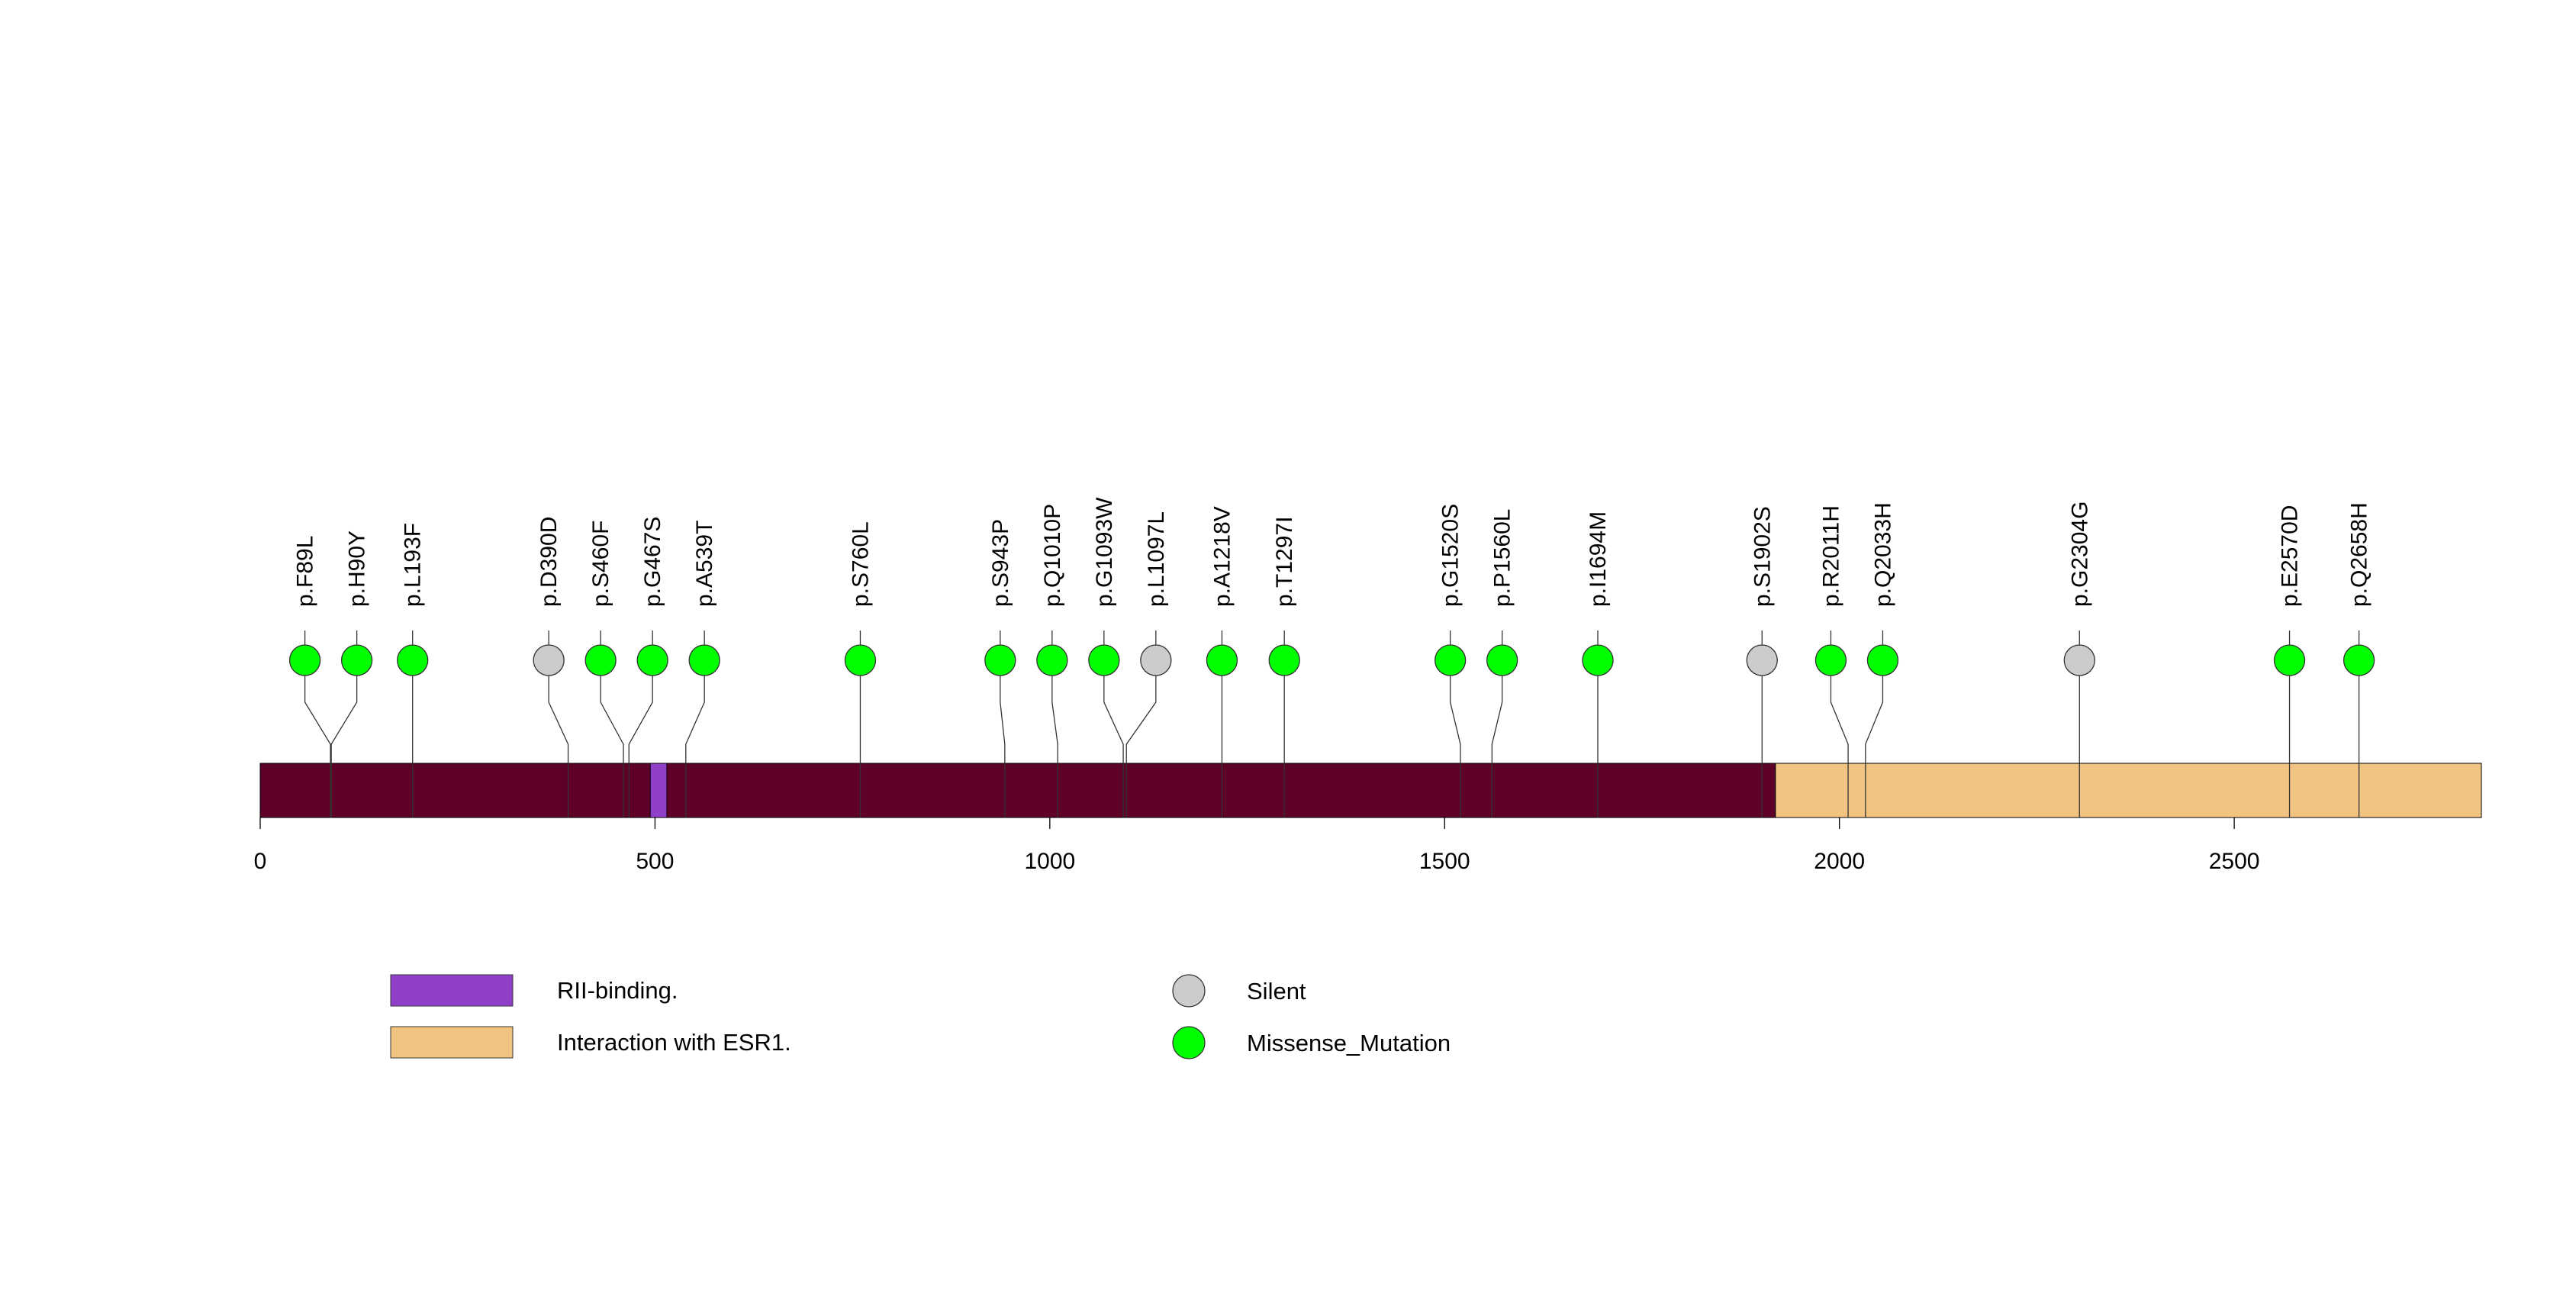 The image size is (2576, 1290). What do you see at coordinates (1502, 660) in the screenshot?
I see `mutation-point-p.P1560L` at bounding box center [1502, 660].